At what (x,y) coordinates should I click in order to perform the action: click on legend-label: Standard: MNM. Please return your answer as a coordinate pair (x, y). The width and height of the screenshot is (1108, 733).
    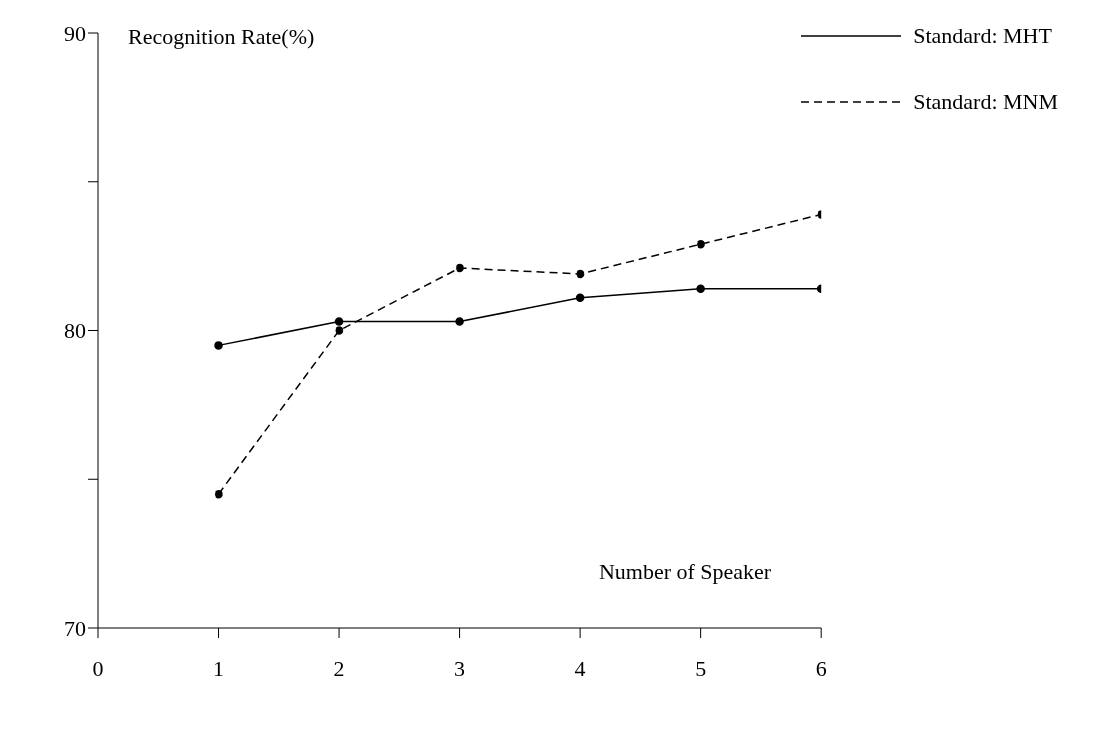
    Looking at the image, I should click on (985, 102).